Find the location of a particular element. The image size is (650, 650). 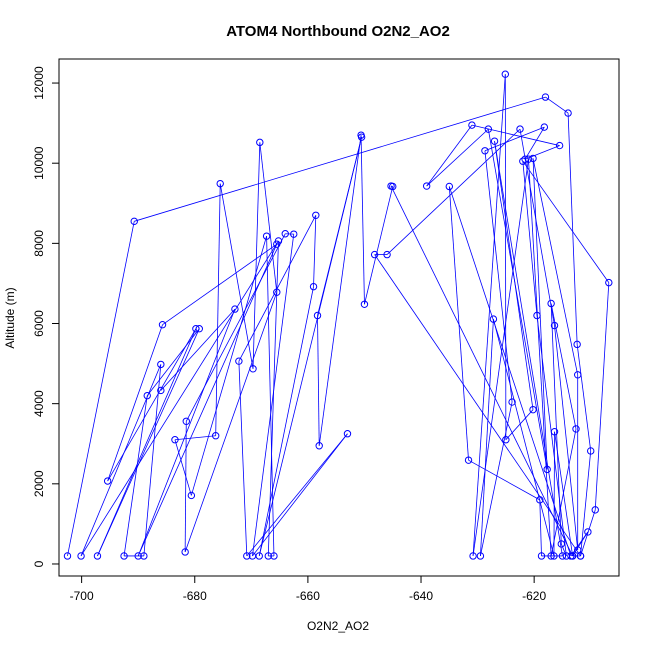

x-tick-label: -700 is located at coordinates (82, 596).